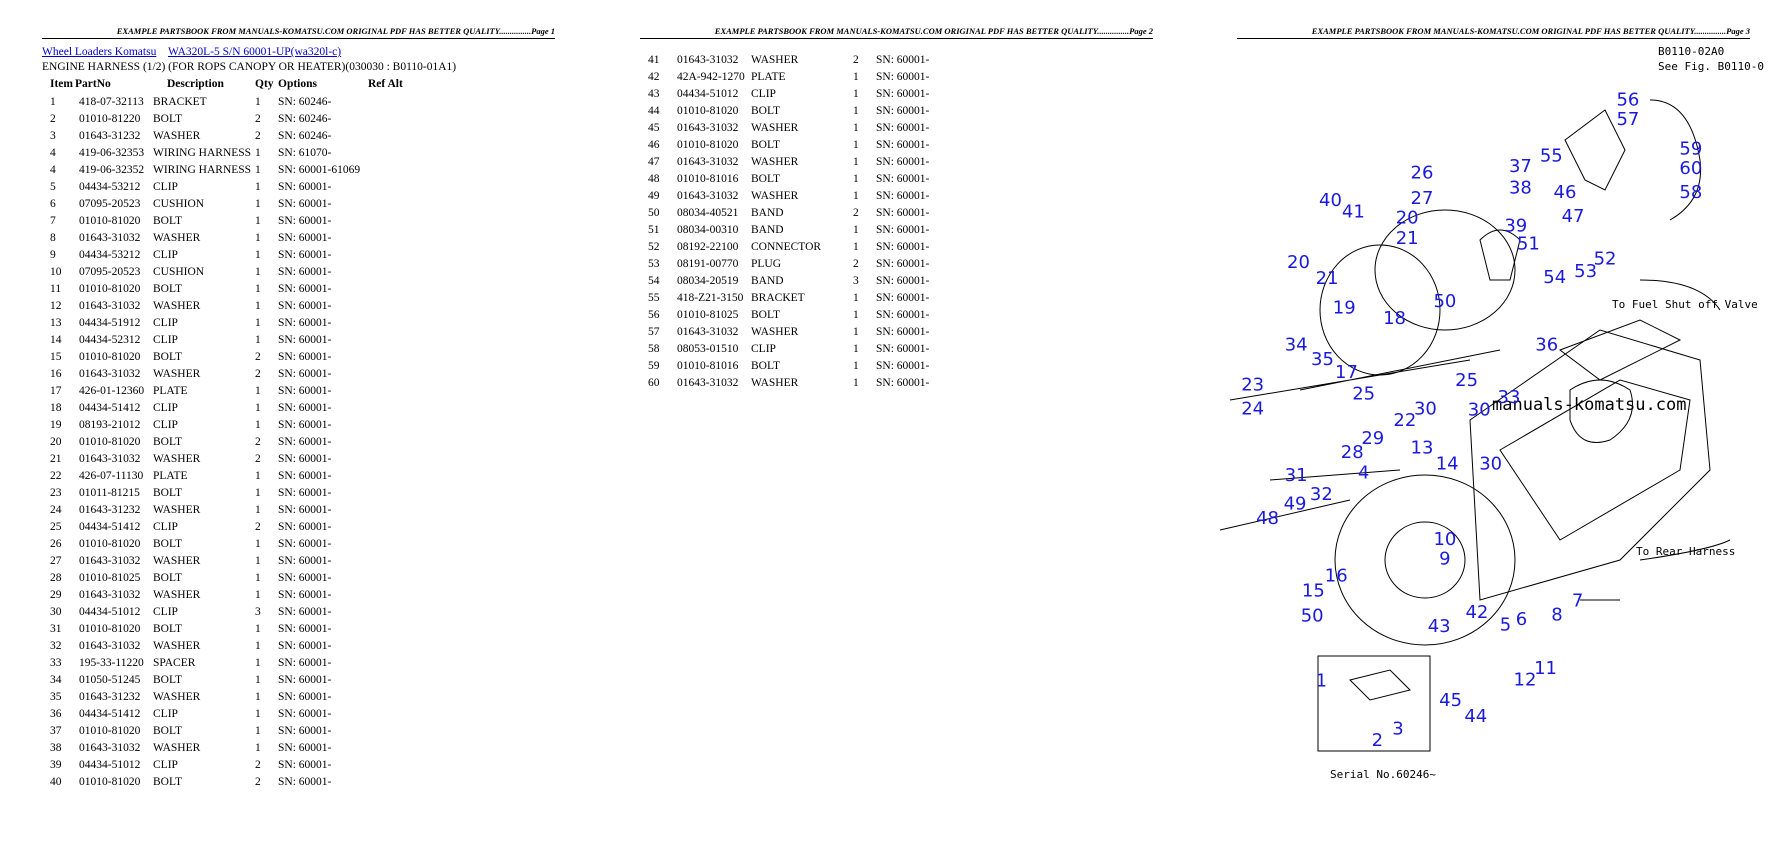 The height and width of the screenshot is (842, 1785). I want to click on description: SPACER, so click(174, 663).